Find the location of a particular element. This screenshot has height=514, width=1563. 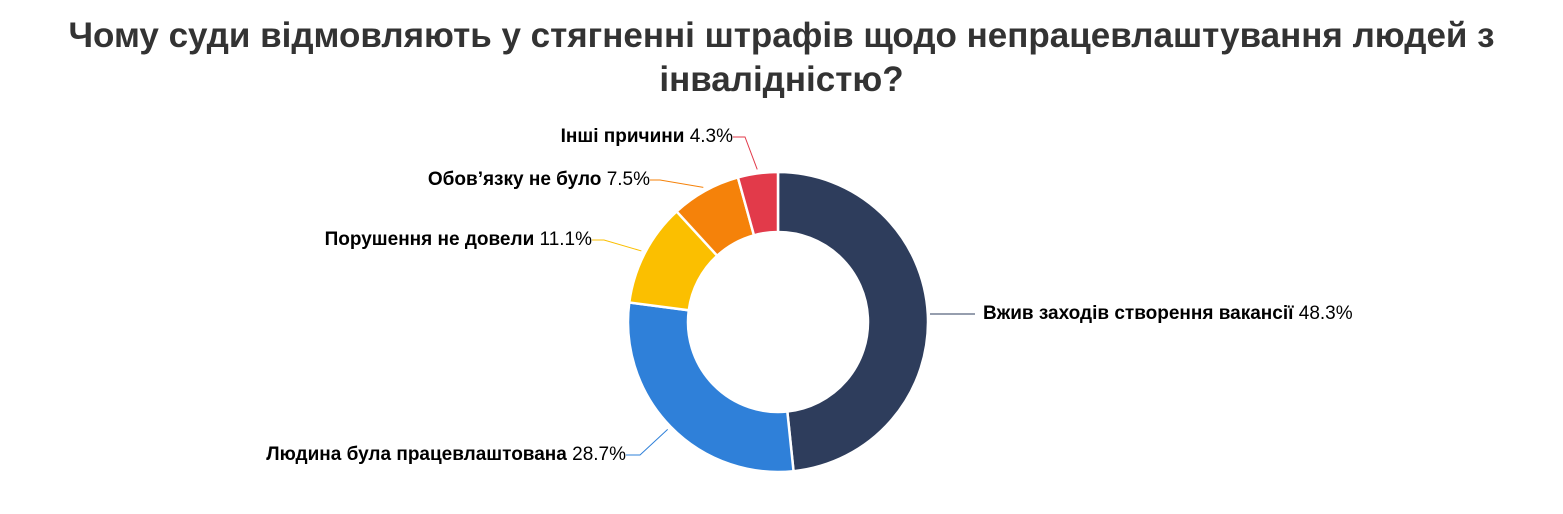

slice-label: Порушення не довели 11.1% is located at coordinates (458, 239).